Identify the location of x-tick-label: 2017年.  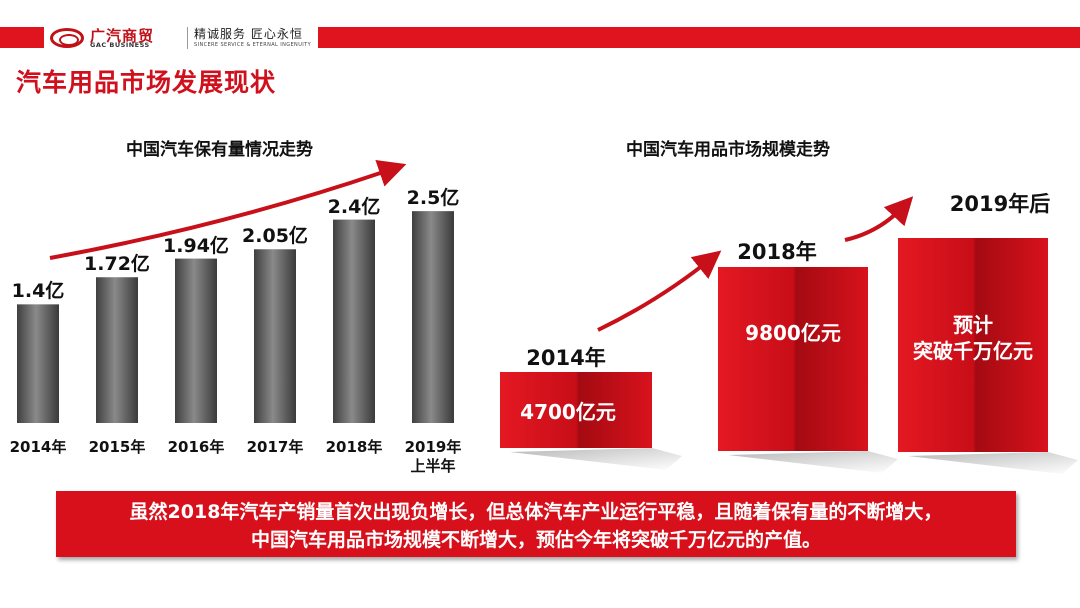
(275, 447).